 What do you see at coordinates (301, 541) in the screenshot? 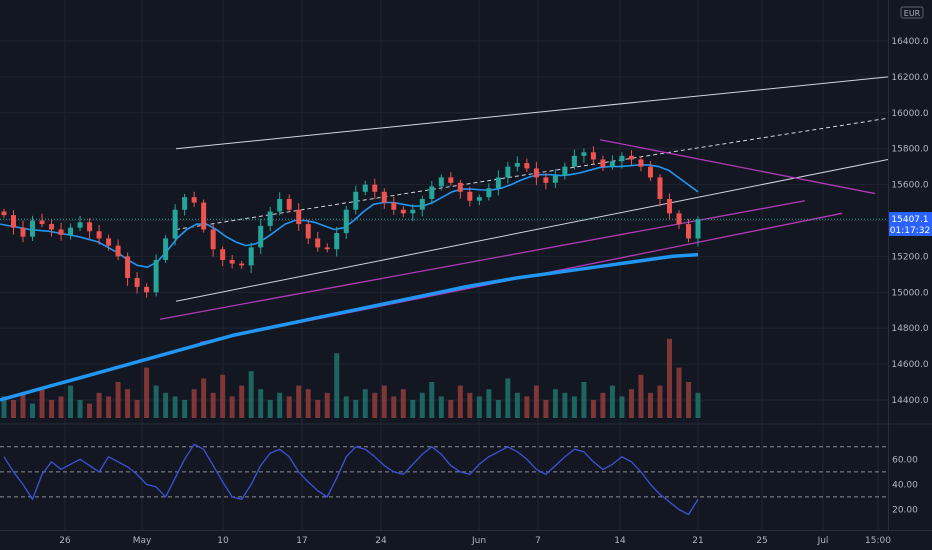
I see `date-tick-label: 17` at bounding box center [301, 541].